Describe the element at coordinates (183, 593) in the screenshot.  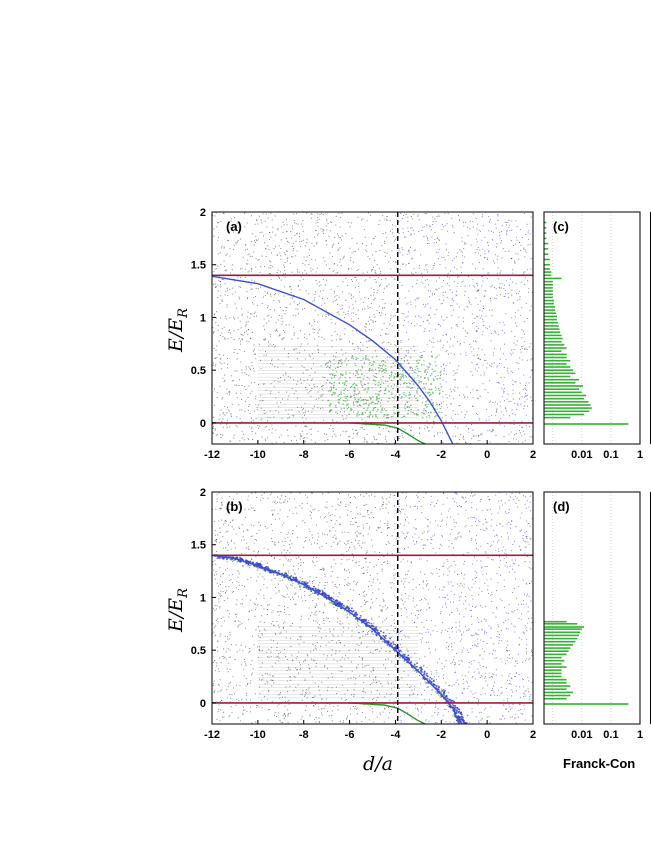
I see `ylabel-subscript: R` at that location.